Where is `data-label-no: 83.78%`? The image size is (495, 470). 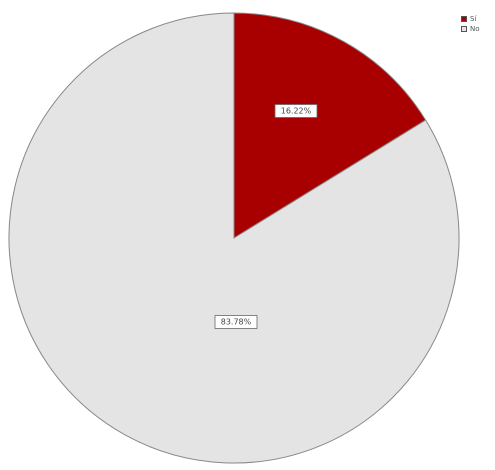
data-label-no: 83.78% is located at coordinates (236, 322).